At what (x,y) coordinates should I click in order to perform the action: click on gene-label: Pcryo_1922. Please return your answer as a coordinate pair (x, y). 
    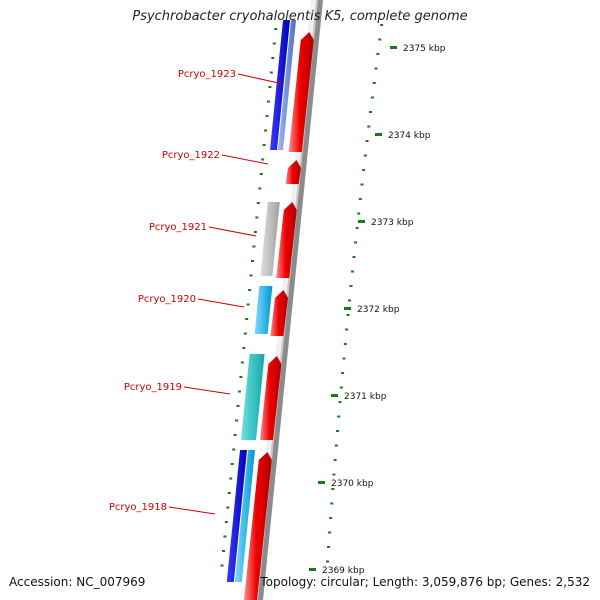
    Looking at the image, I should click on (191, 155).